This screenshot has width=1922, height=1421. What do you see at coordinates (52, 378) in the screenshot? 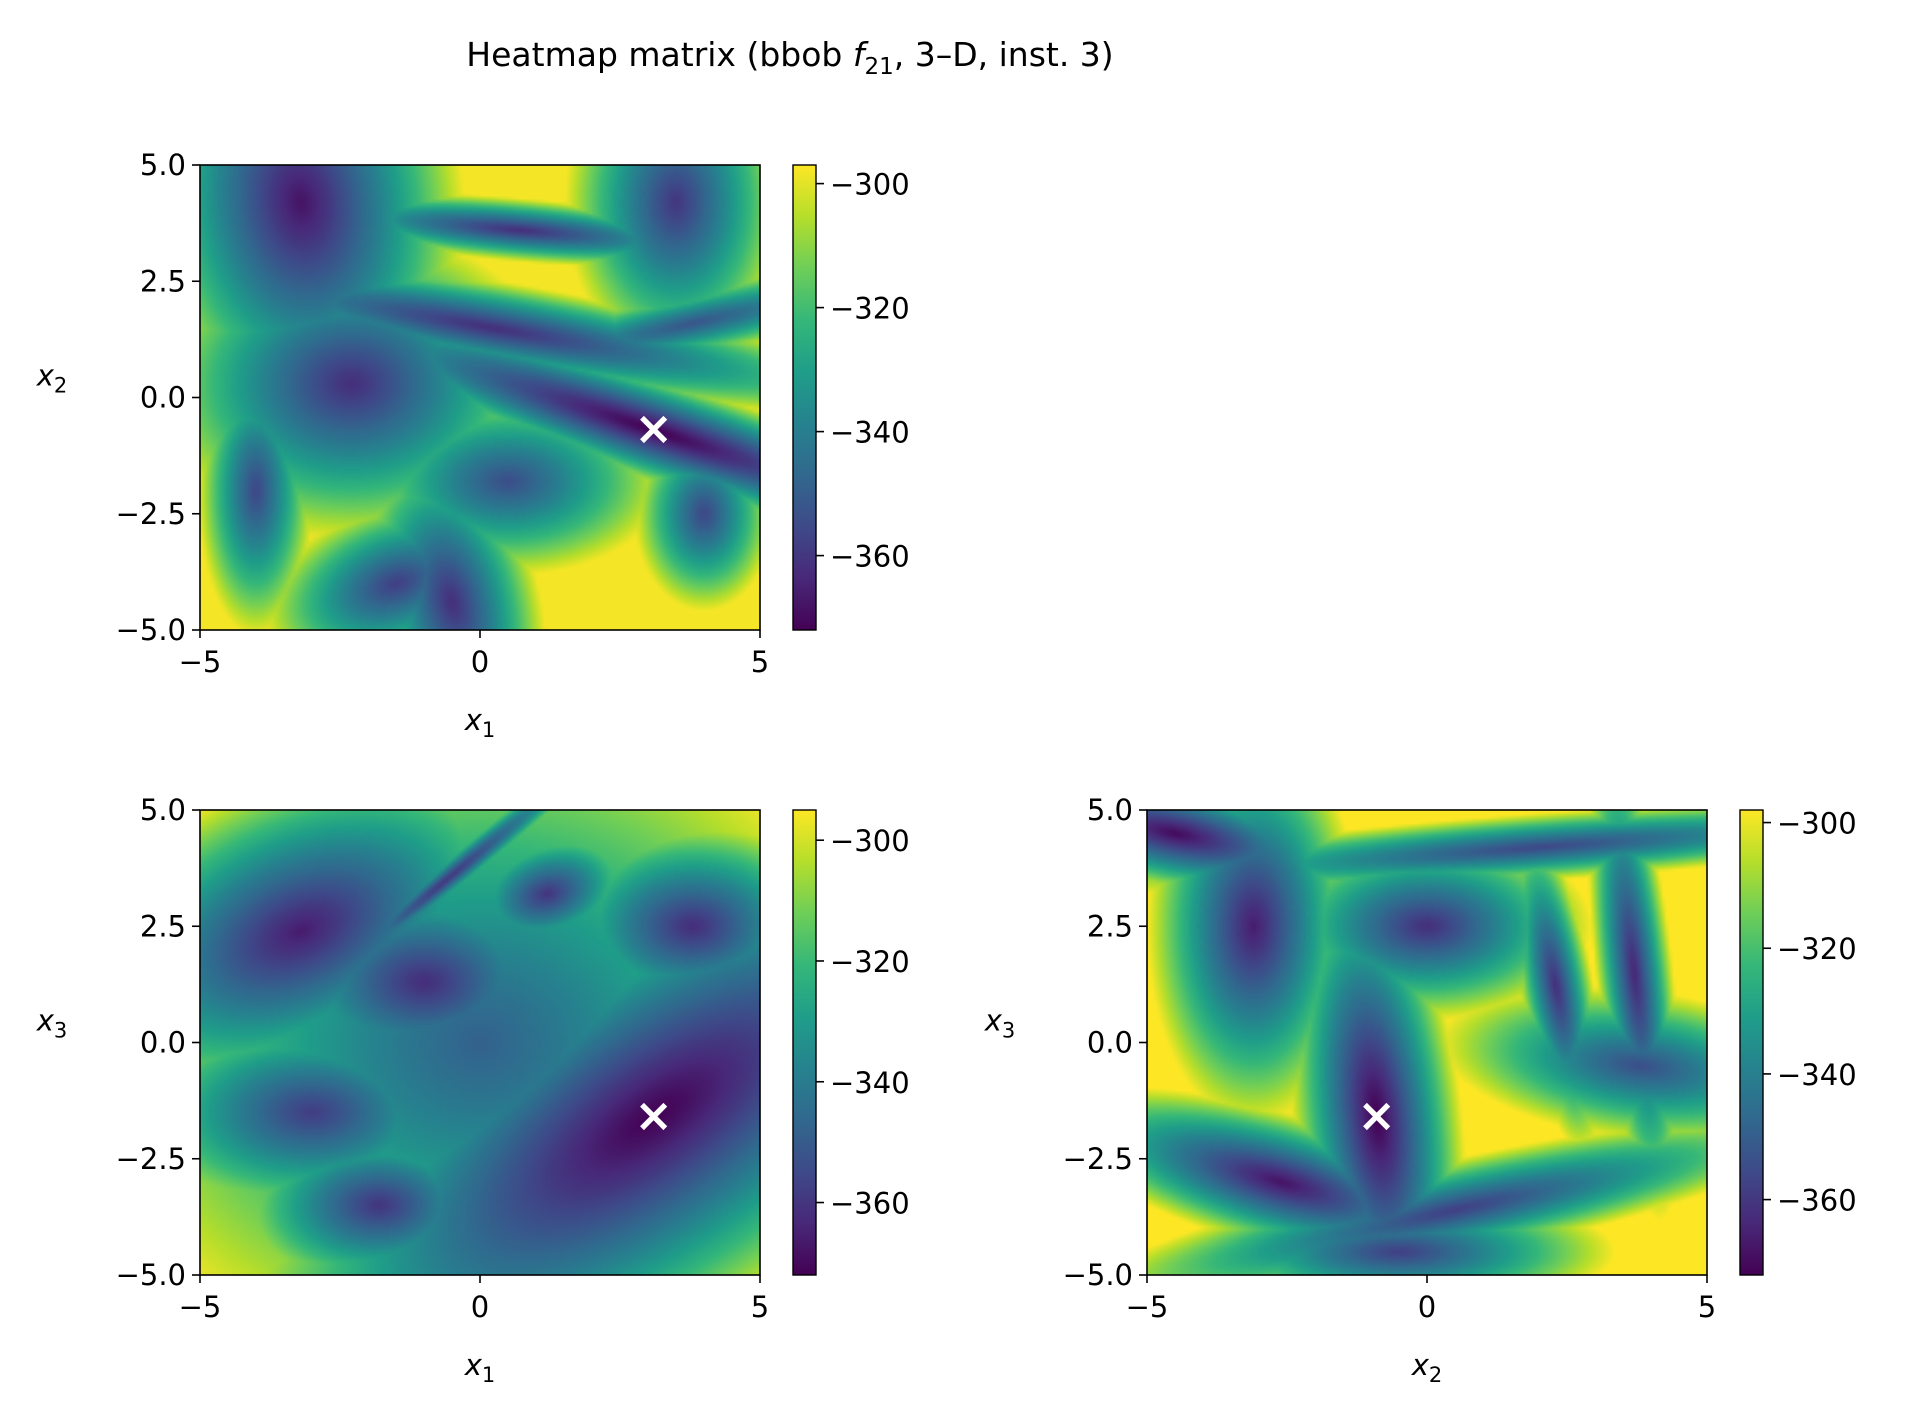
I see `y-axis-label: x2` at bounding box center [52, 378].